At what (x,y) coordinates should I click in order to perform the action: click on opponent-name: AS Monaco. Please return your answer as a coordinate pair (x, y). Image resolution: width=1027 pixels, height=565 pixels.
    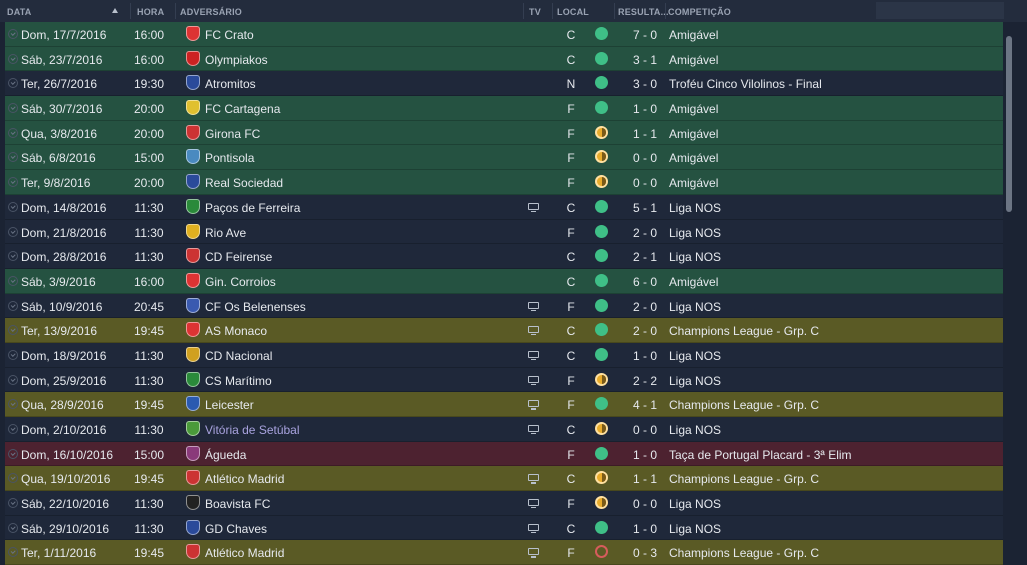
    Looking at the image, I should click on (236, 331).